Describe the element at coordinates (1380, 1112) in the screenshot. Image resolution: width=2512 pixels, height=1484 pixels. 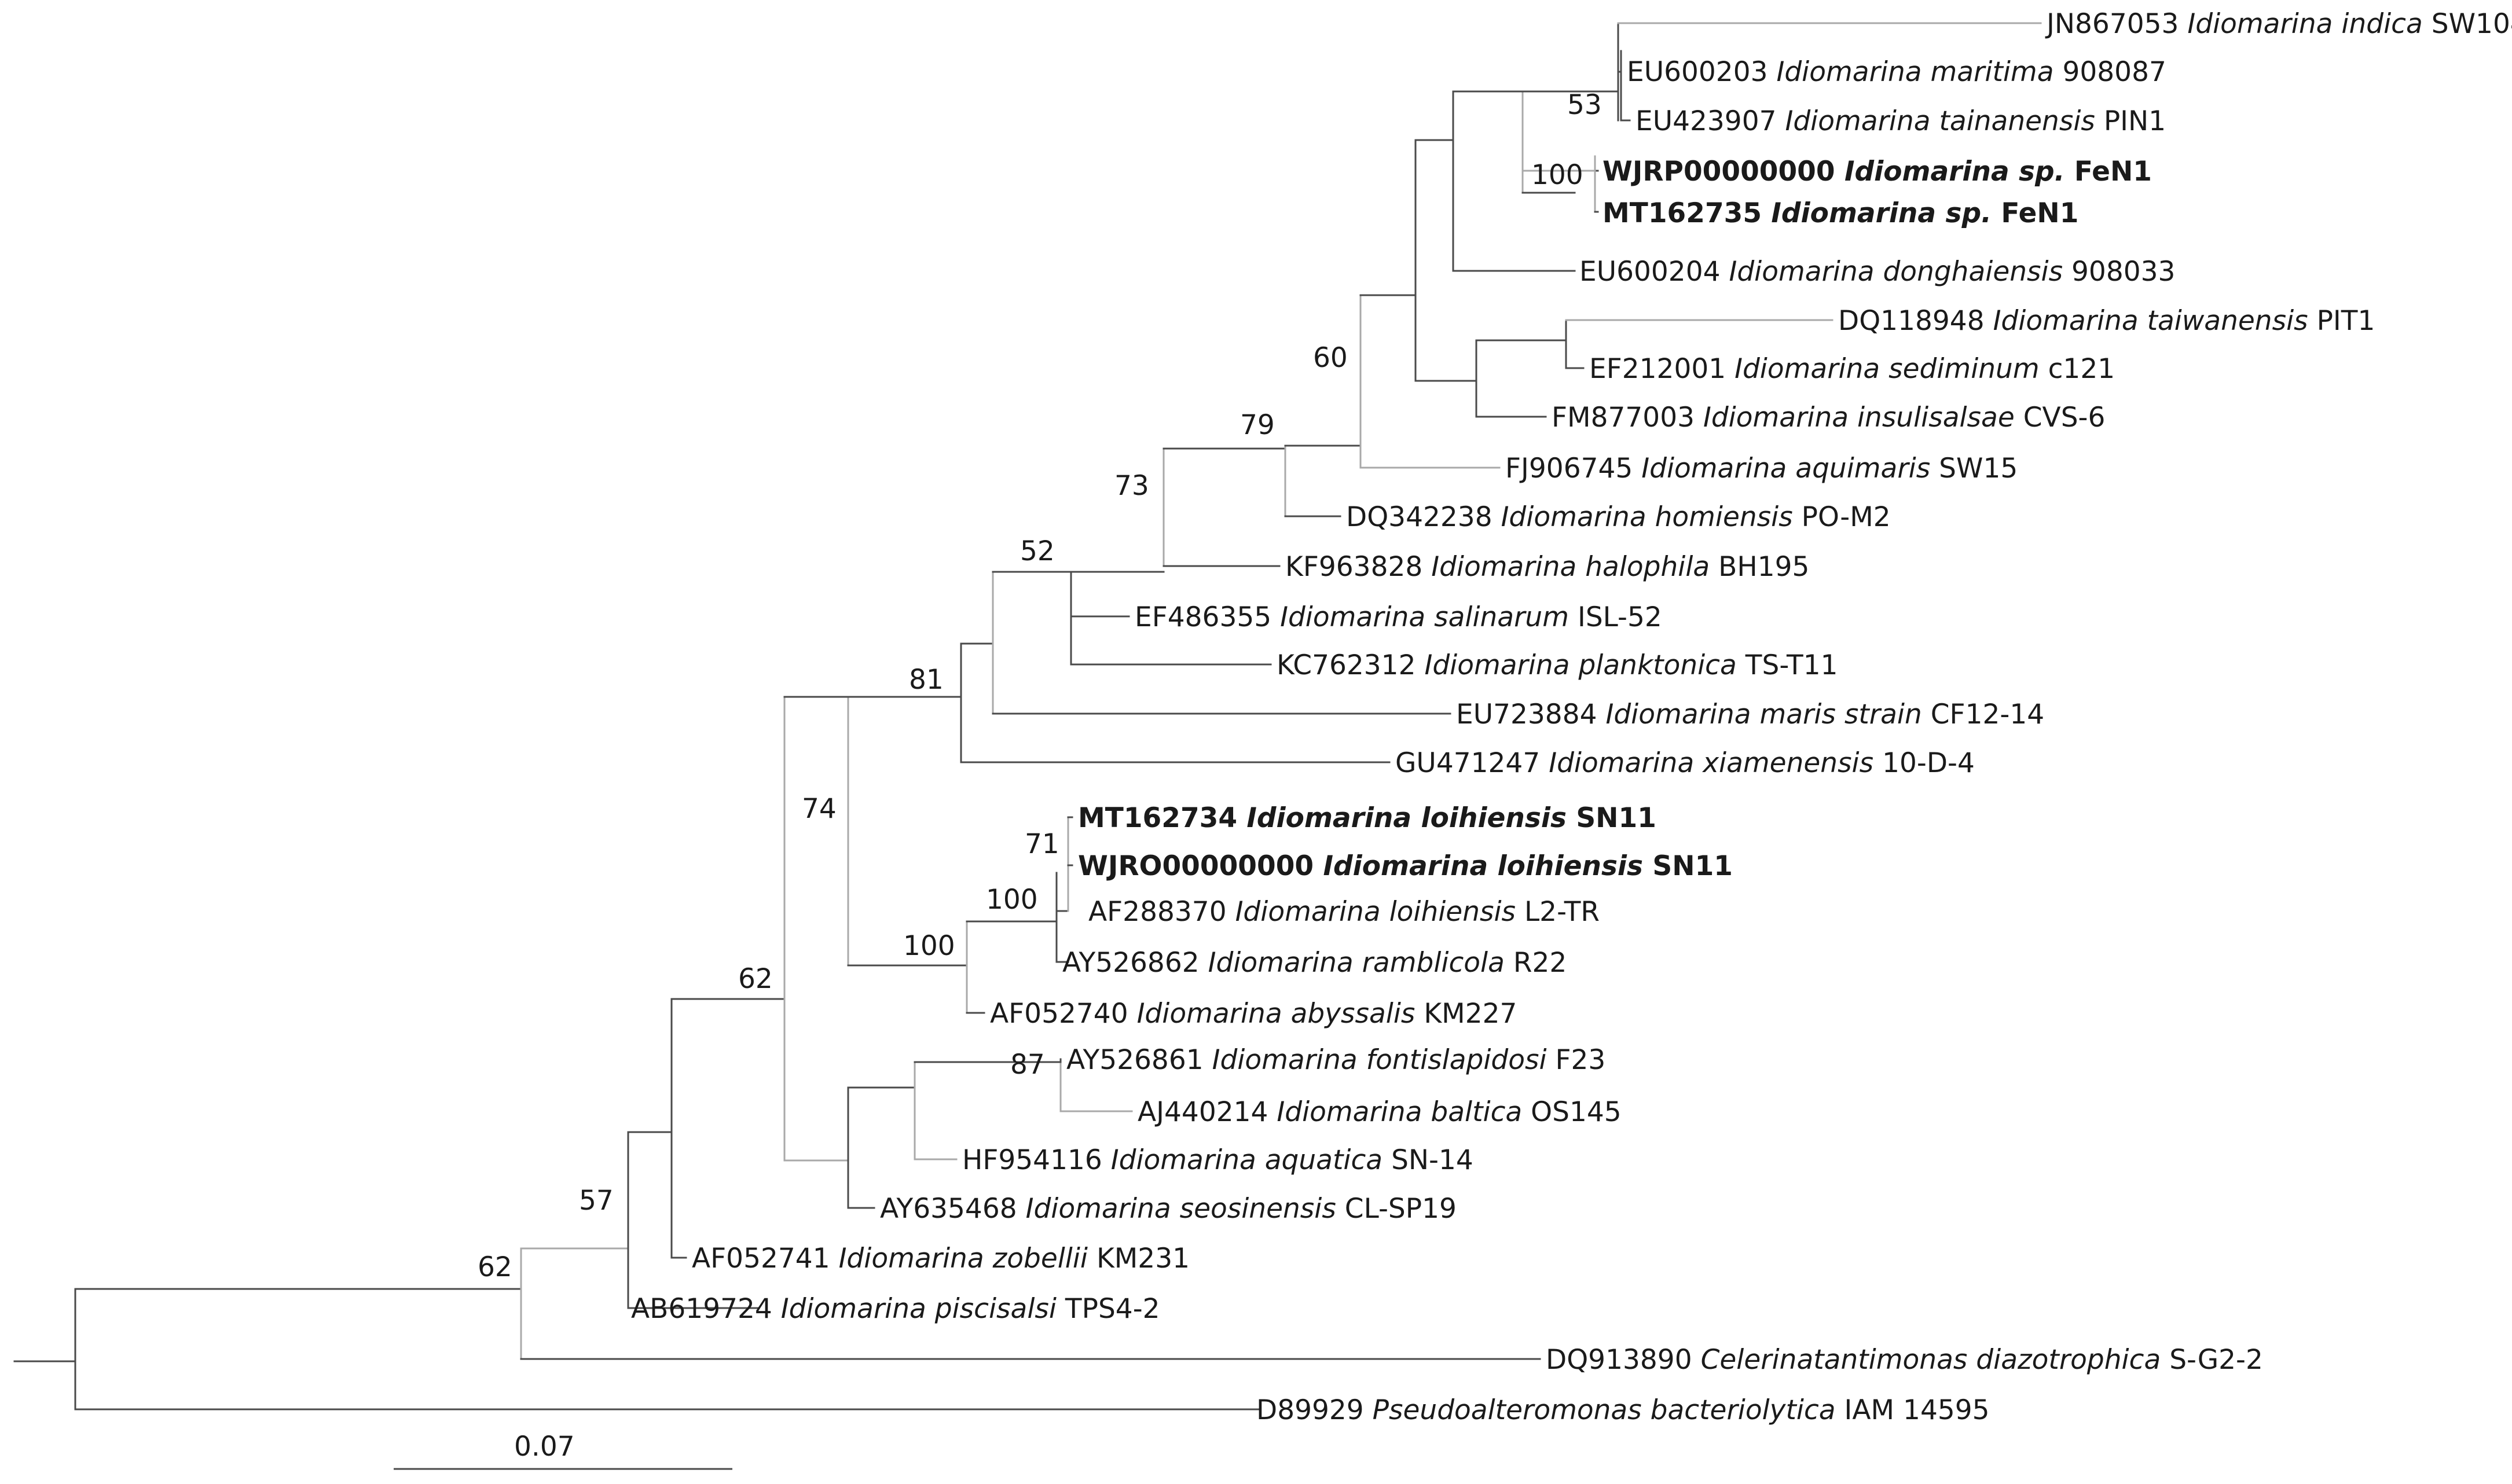
I see `leaf-label: AJ440214 Idiomarina baltica OS145` at that location.